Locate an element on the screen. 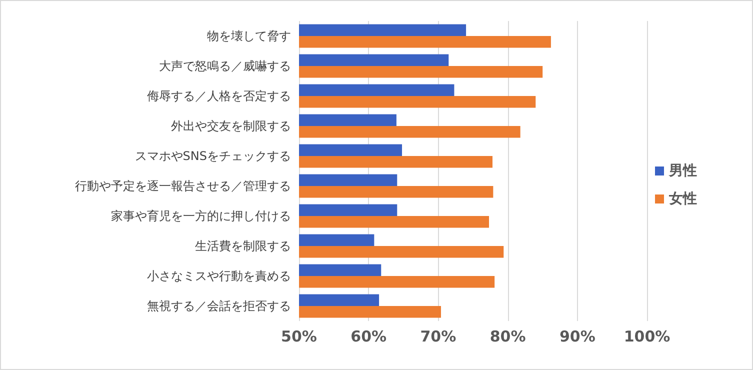 This screenshot has width=753, height=370. x-tick-label: 70% is located at coordinates (438, 337).